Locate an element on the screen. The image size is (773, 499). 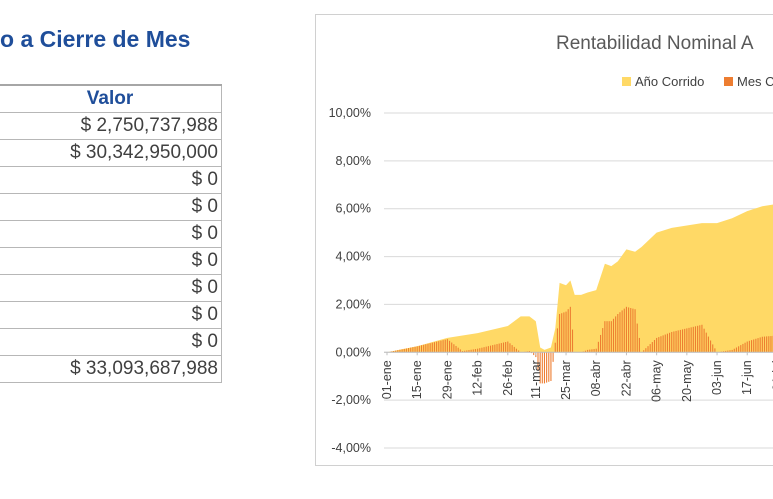
x-tick-label: 25-mar is located at coordinates (566, 380).